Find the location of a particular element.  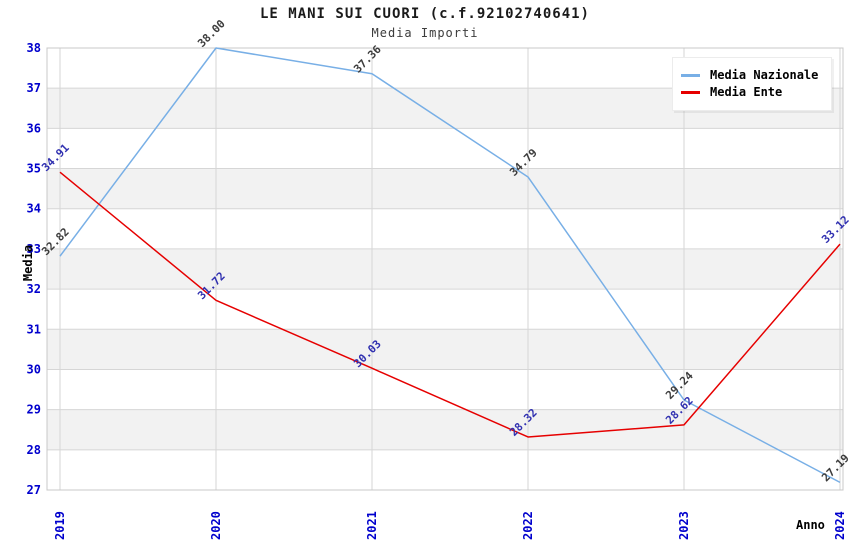

y-tick-label: 32 is located at coordinates (34, 289).